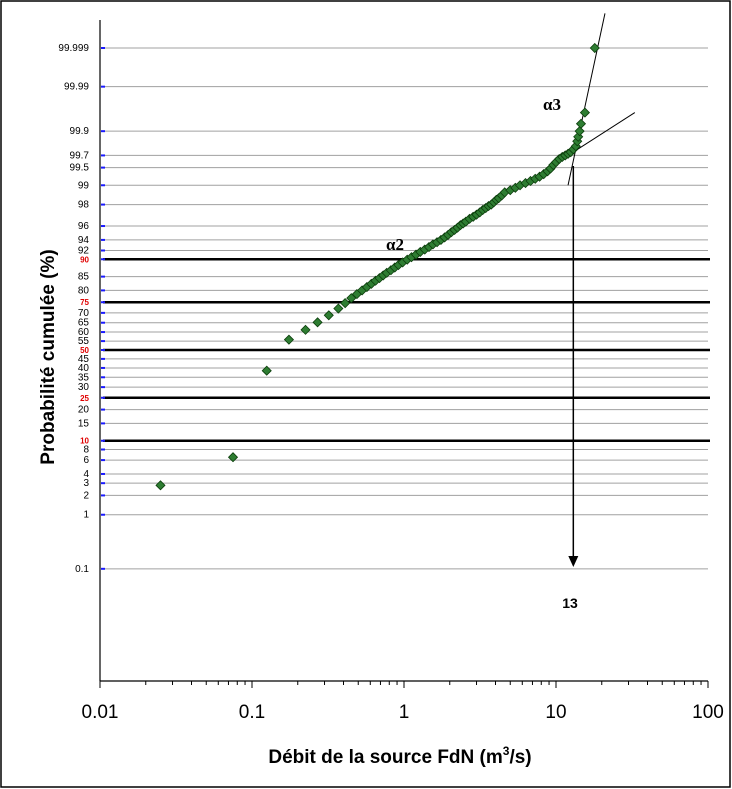  What do you see at coordinates (84, 313) in the screenshot?
I see `y-tick-label: 70` at bounding box center [84, 313].